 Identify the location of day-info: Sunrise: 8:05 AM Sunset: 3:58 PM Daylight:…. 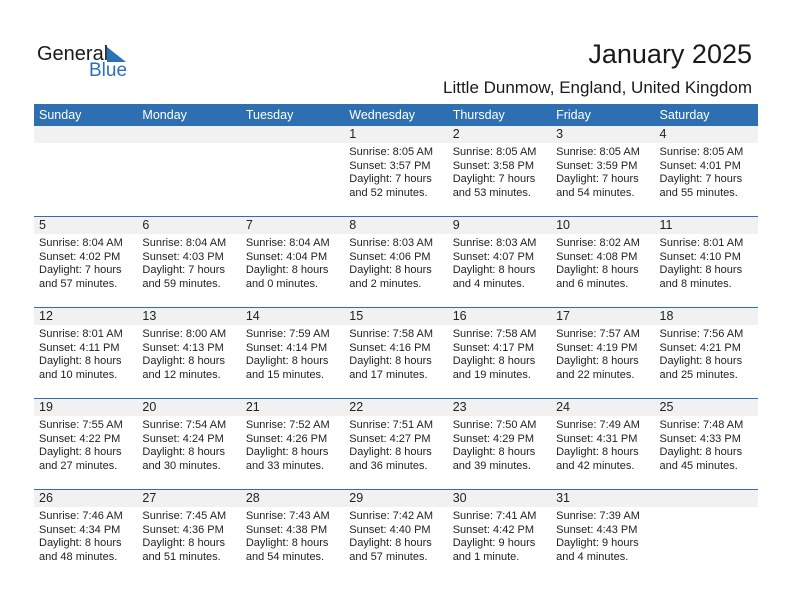
(499, 171).